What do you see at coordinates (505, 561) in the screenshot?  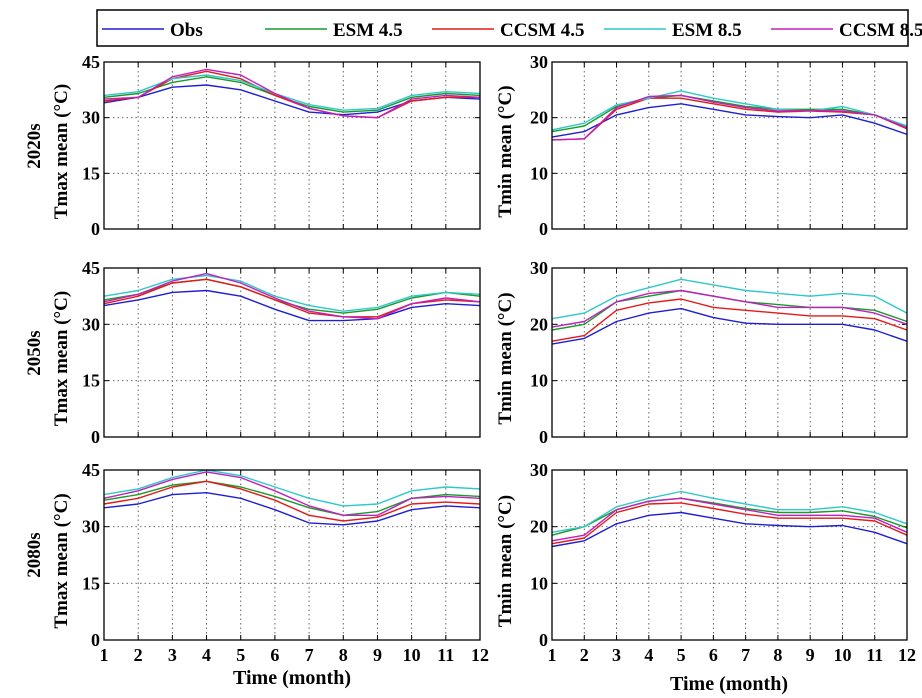 I see `y-axis-label: Tmin mean (°C)` at bounding box center [505, 561].